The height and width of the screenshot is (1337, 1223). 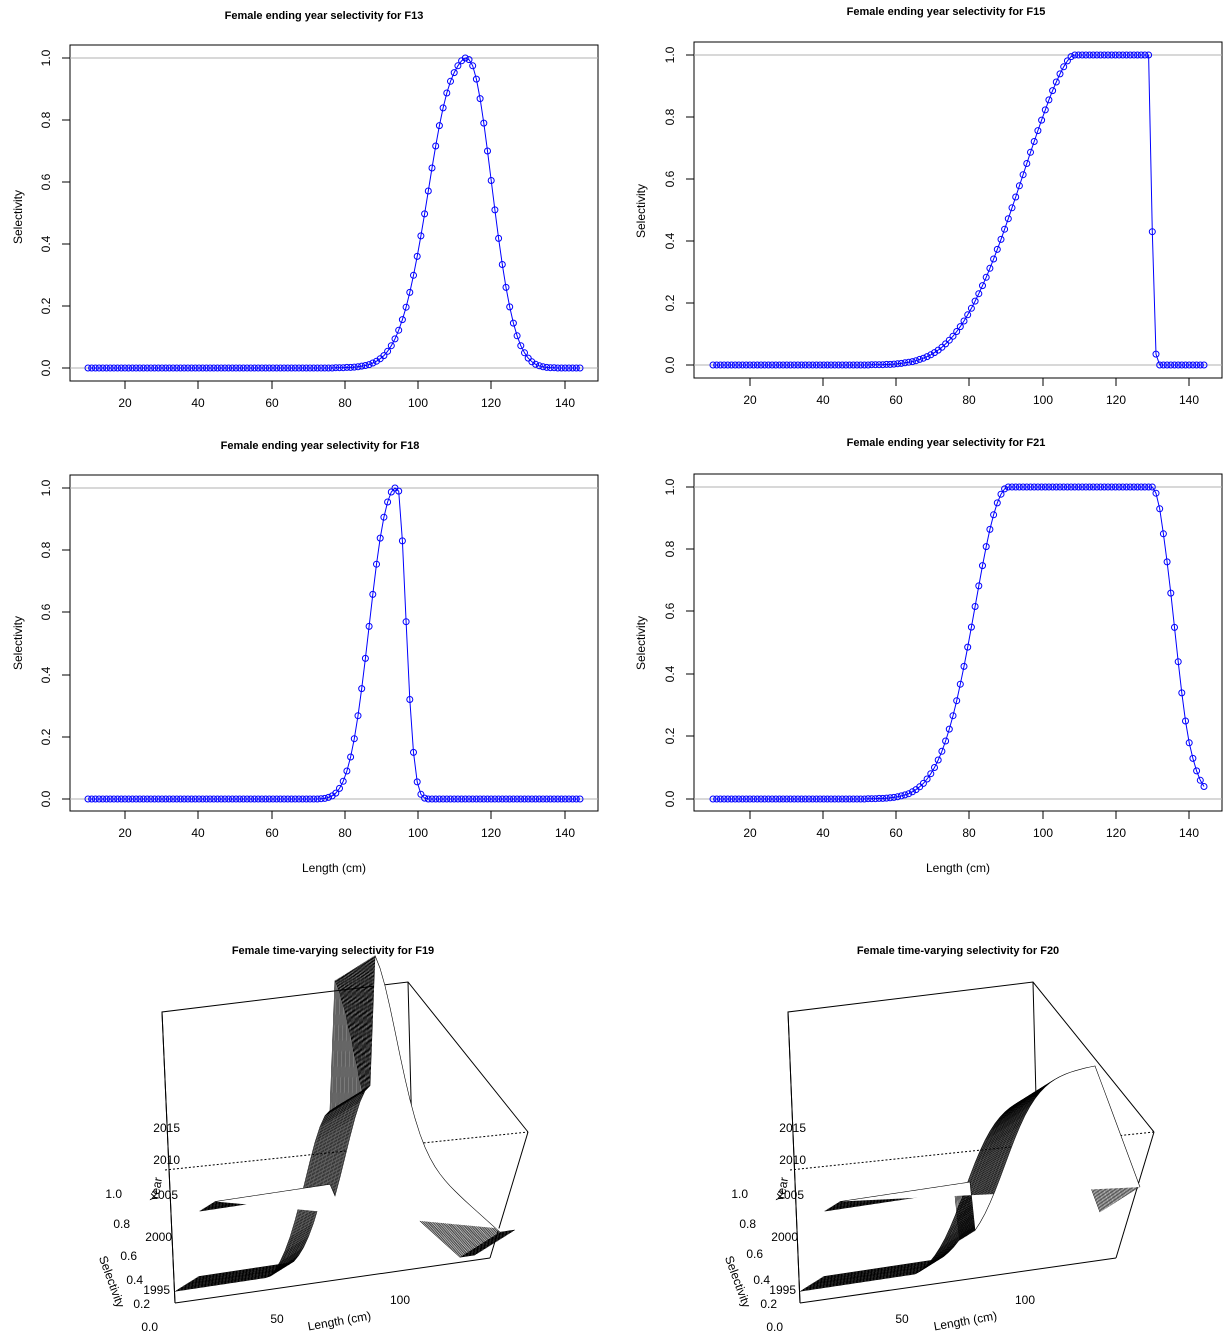 I want to click on x-tick-label: 120, so click(x=1116, y=400).